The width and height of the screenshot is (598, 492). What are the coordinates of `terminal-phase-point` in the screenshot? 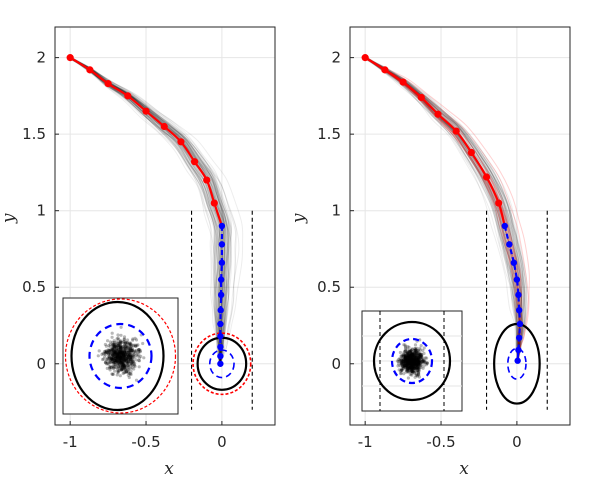 It's located at (221, 279).